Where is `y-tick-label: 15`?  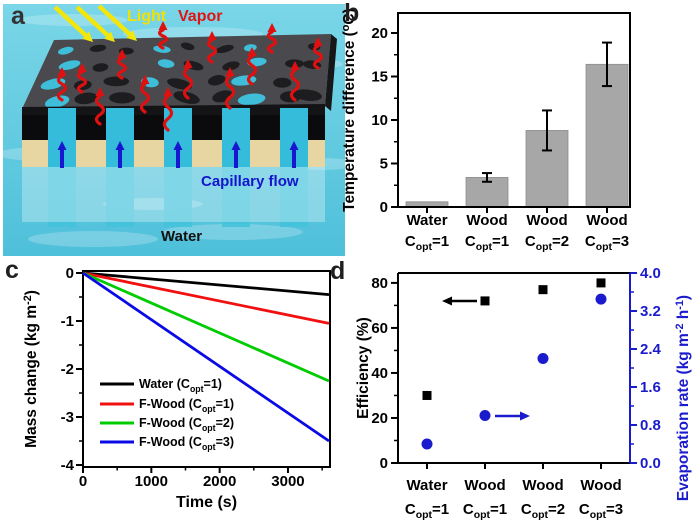 y-tick-label: 15 is located at coordinates (379, 77).